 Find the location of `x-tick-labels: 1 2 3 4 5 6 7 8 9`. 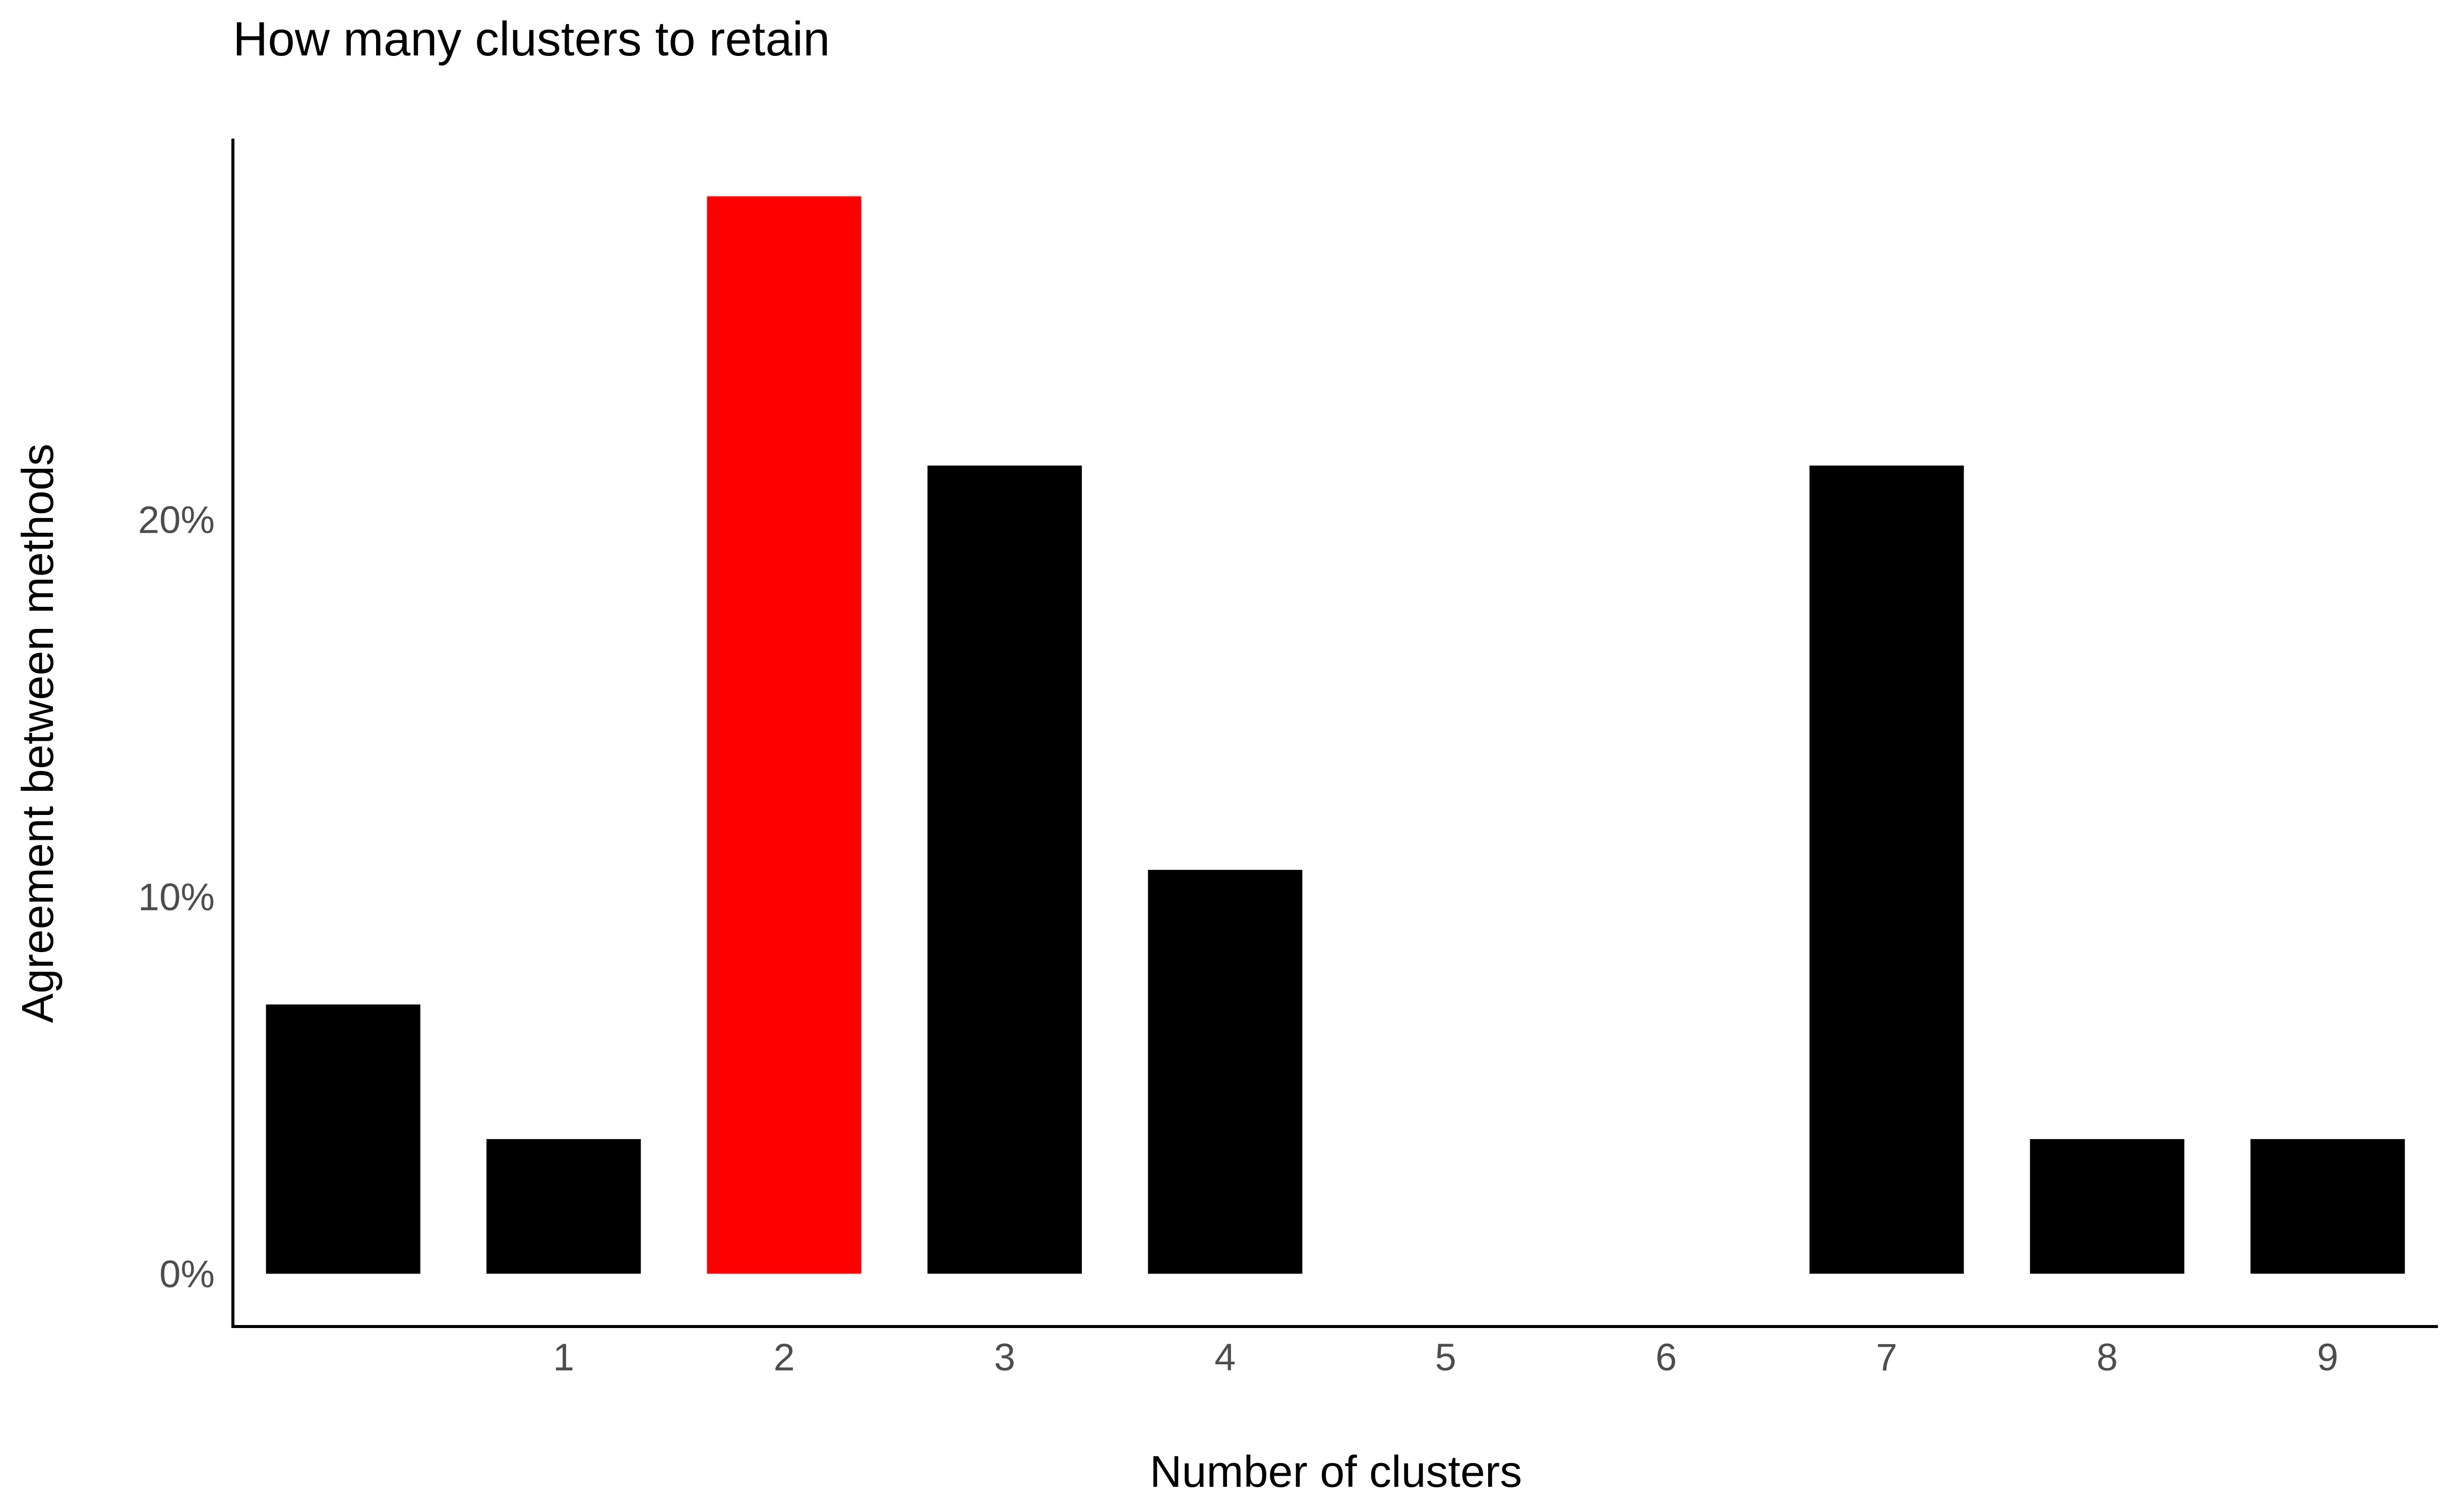

x-tick-labels: 1 2 3 4 5 6 7 8 9 is located at coordinates (1445, 1358).